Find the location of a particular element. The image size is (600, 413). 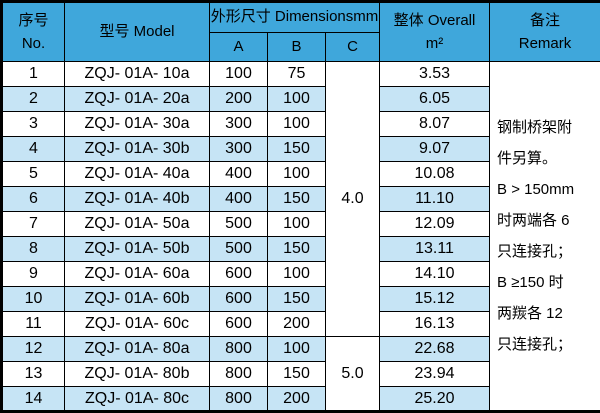

cell-model: ZQJ- 01A- 40a is located at coordinates (137, 174).